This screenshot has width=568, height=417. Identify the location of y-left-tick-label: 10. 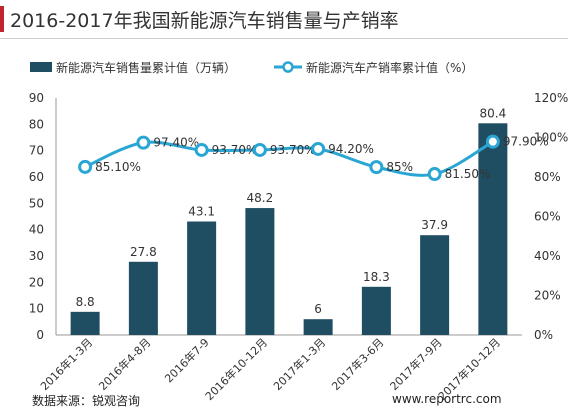
(36, 309).